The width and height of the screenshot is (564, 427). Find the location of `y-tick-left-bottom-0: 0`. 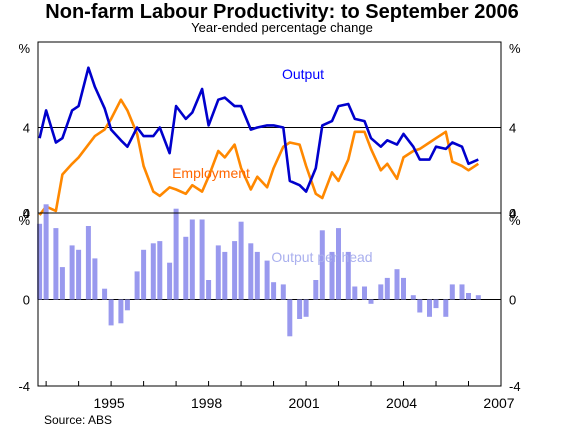

y-tick-left-bottom-0: 0 is located at coordinates (26, 300).